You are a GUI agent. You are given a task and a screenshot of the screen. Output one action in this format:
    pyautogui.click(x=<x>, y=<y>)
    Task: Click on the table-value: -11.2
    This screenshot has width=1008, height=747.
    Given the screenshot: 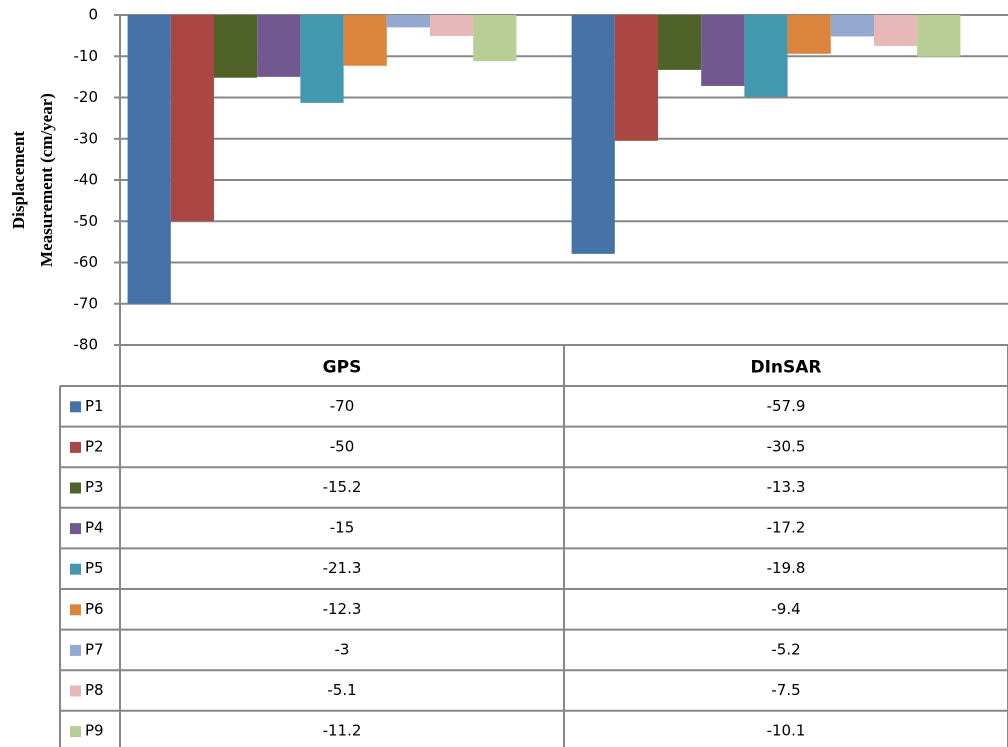 What is the action you would take?
    pyautogui.click(x=342, y=731)
    